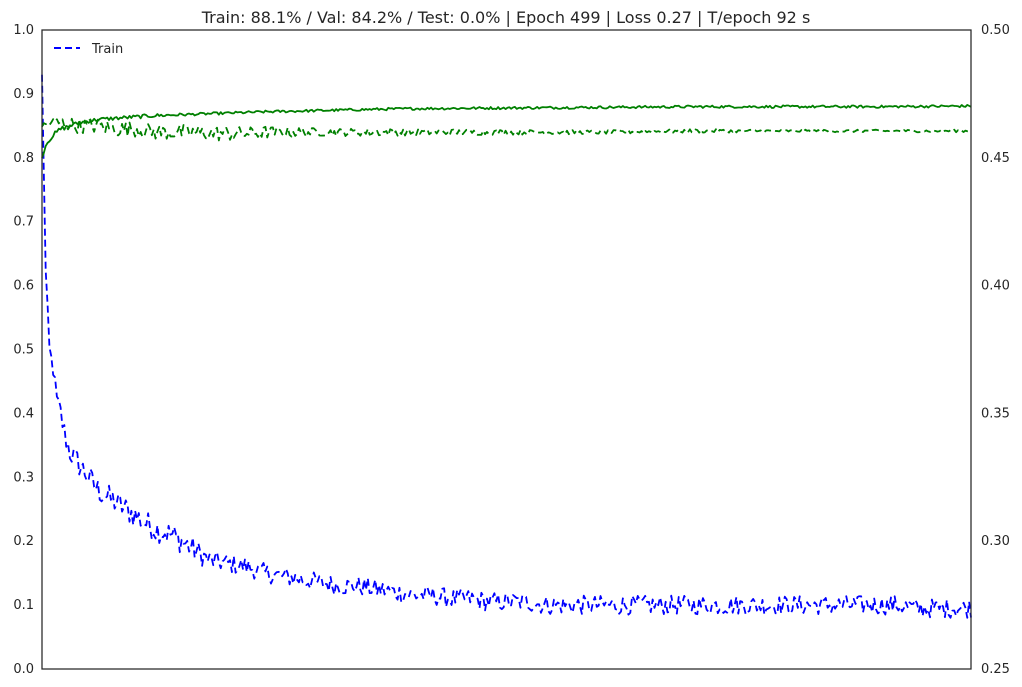 This screenshot has height=687, width=1022. Describe the element at coordinates (995, 158) in the screenshot. I see `right-tick-label: 0.45` at that location.